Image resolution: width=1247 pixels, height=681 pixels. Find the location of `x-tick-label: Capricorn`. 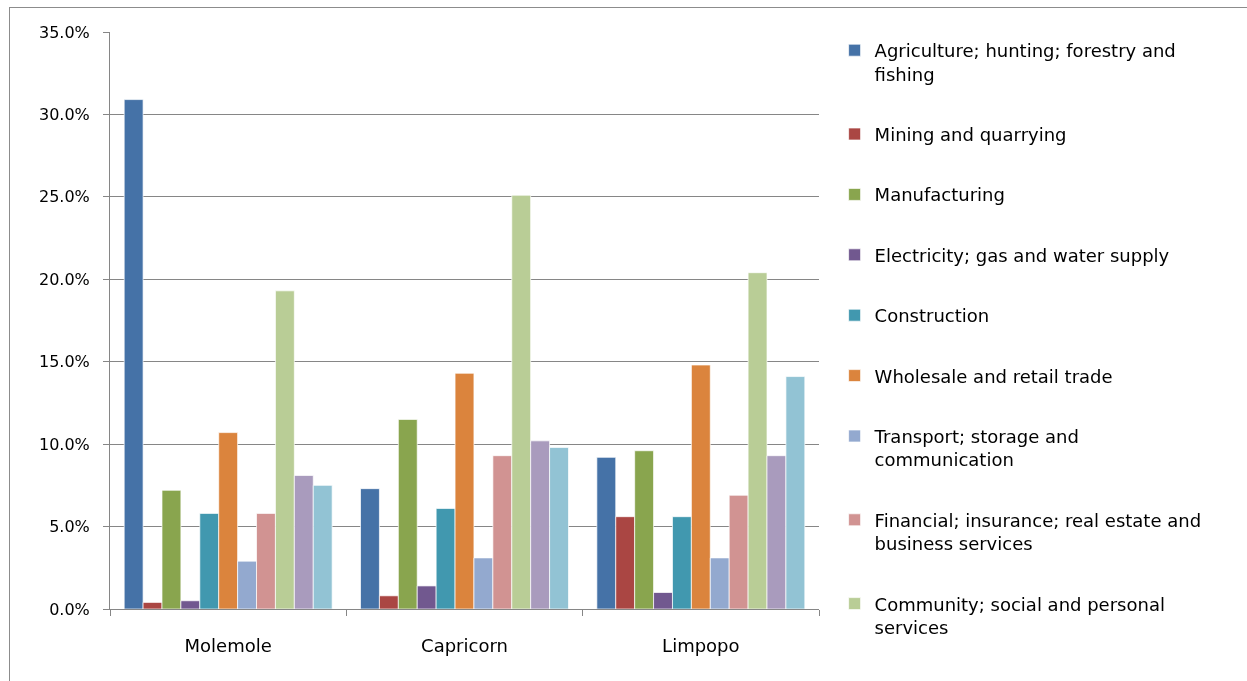

x-tick-label: Capricorn is located at coordinates (464, 645).